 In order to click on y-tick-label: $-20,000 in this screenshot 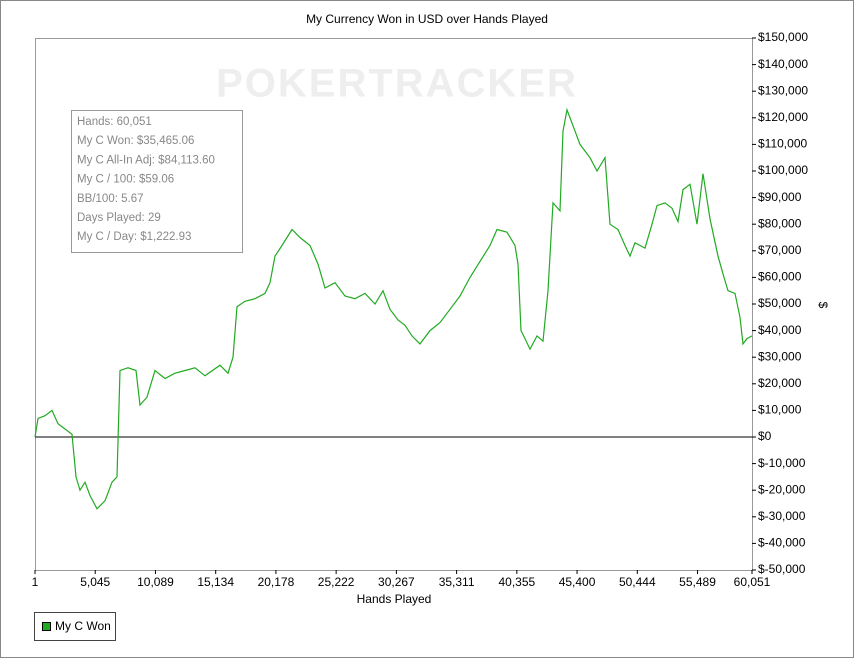, I will do `click(782, 489)`.